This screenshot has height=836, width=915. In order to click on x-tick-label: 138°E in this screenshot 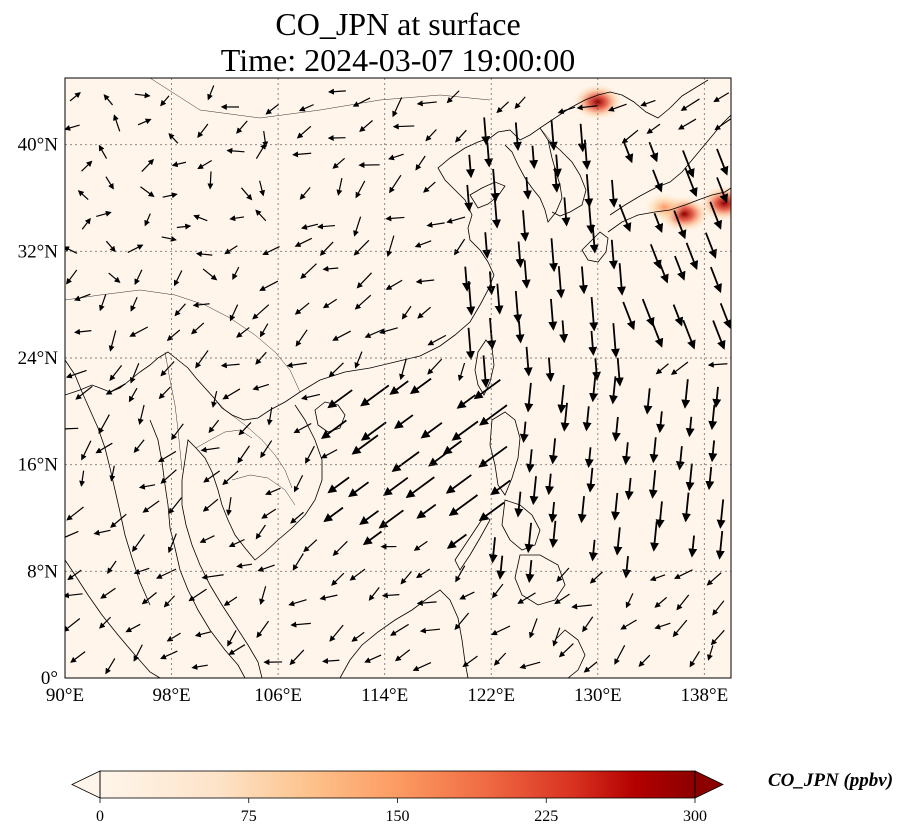, I will do `click(705, 695)`.